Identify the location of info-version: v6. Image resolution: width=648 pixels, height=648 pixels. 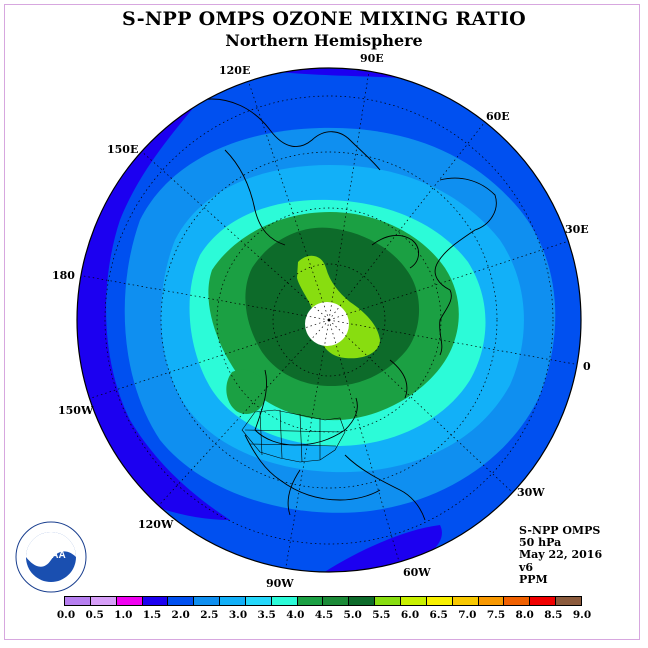
(526, 567).